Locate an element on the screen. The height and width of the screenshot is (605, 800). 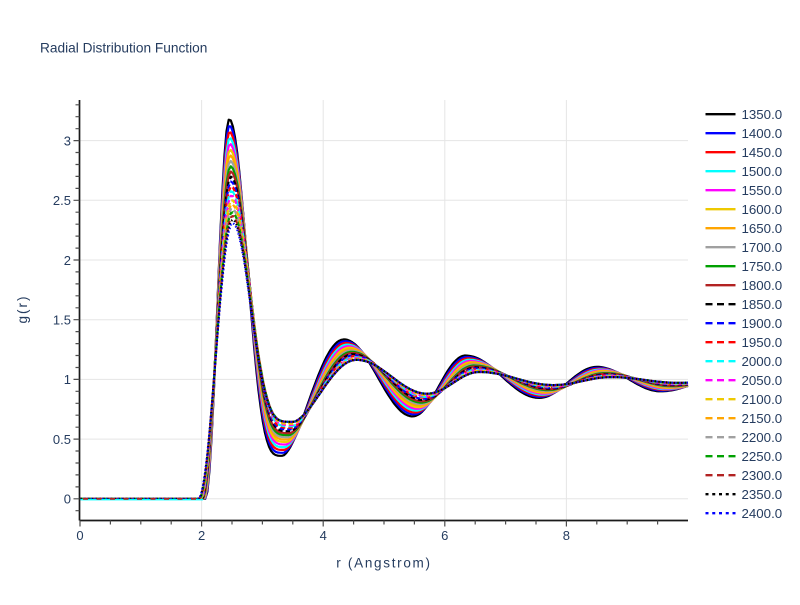
svg-text: 1550.0 is located at coordinates (762, 190).